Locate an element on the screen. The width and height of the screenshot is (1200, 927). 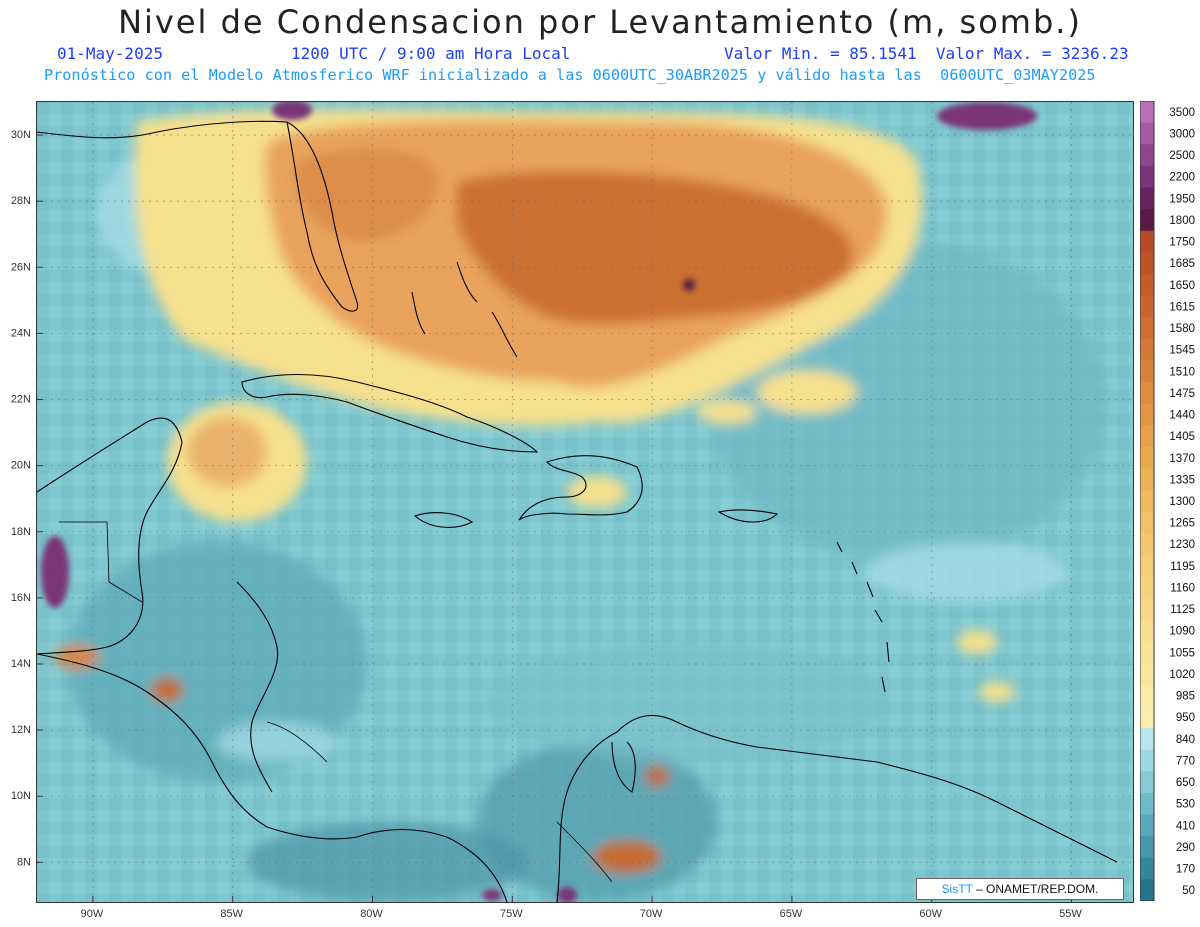
lat-label: 12N is located at coordinates (21, 730).